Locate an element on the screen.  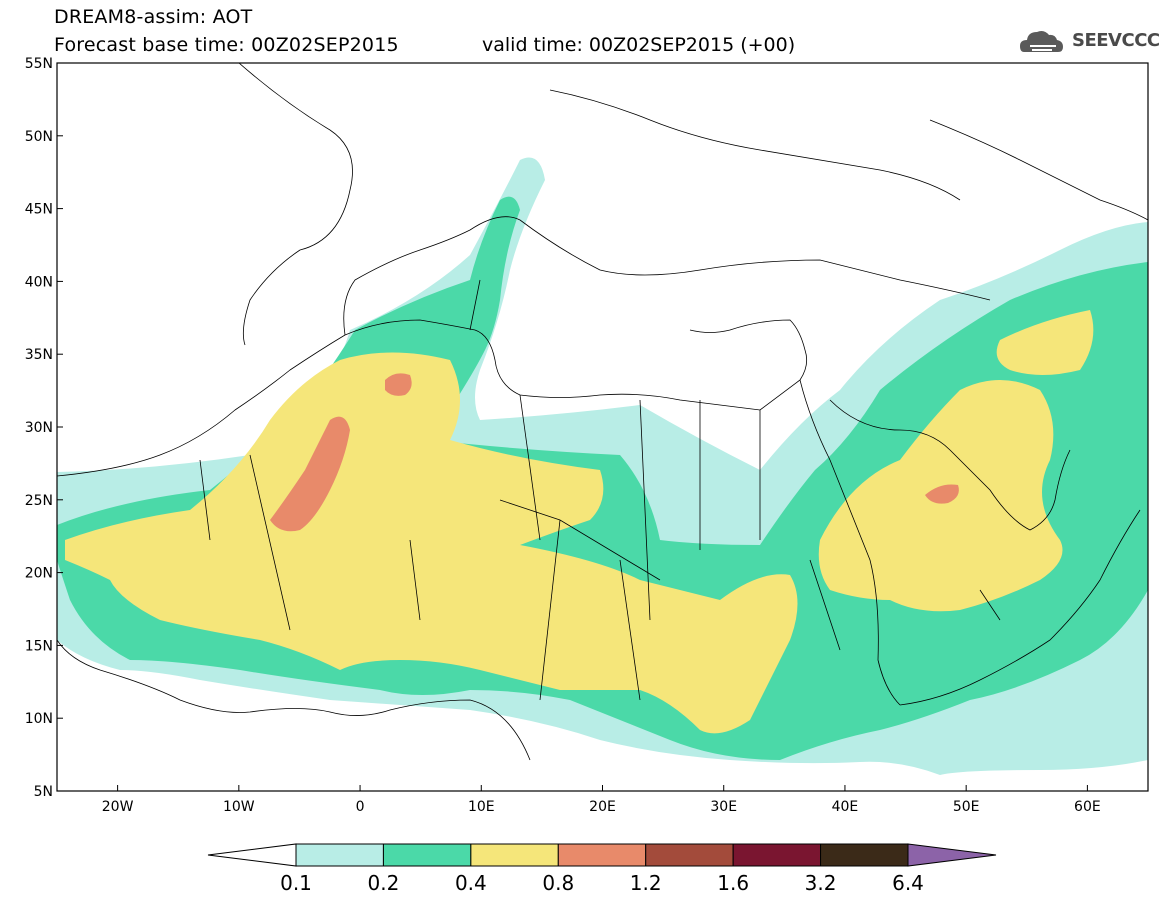
lon-tick-label: 20E is located at coordinates (602, 807).